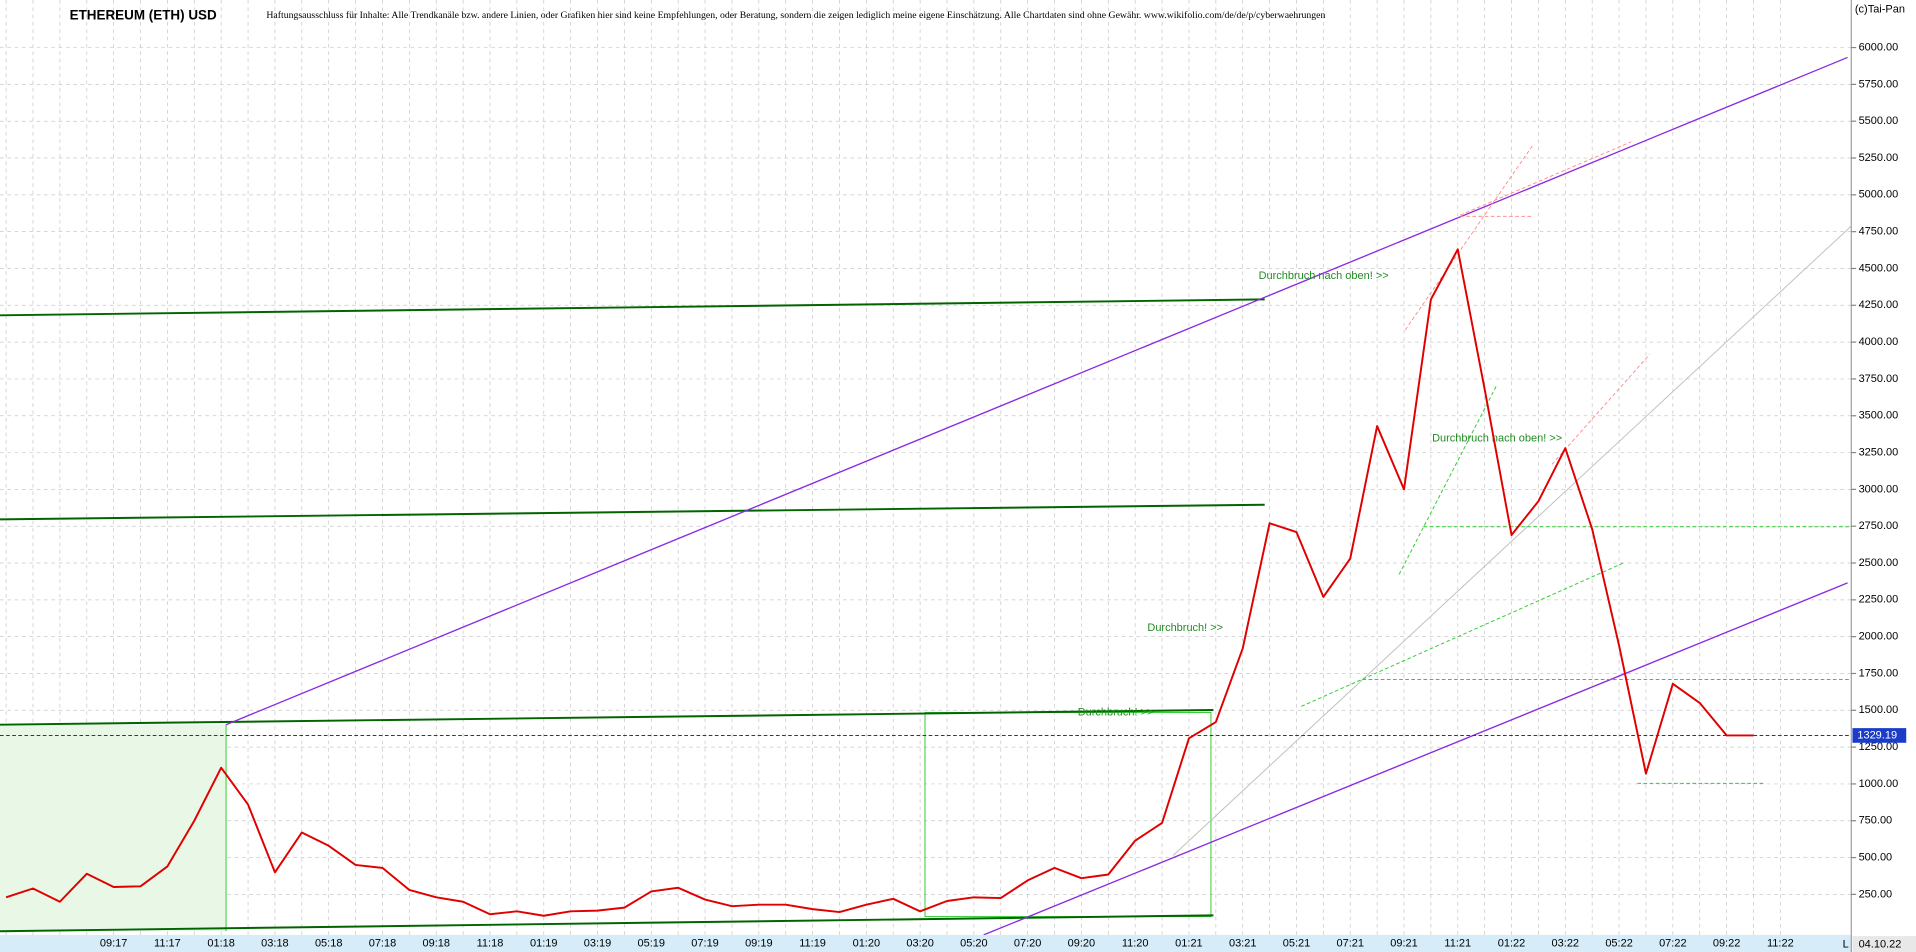  Describe the element at coordinates (1576, 584) in the screenshot. I see `support-lines` at that location.